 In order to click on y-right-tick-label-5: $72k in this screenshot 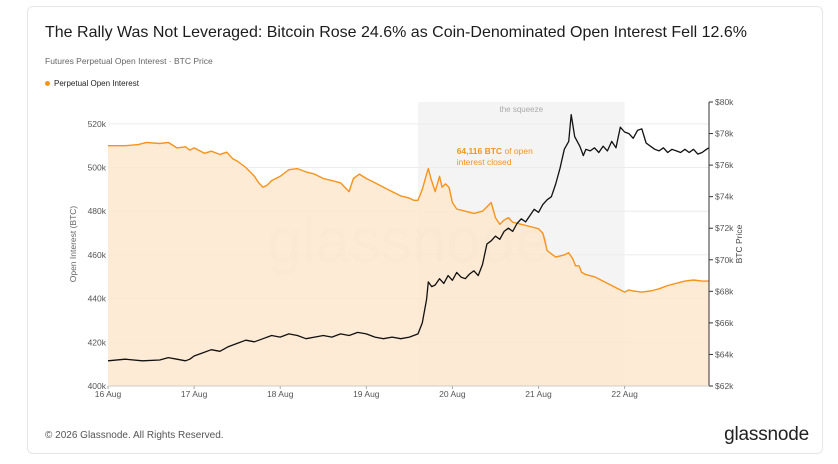, I will do `click(724, 228)`.